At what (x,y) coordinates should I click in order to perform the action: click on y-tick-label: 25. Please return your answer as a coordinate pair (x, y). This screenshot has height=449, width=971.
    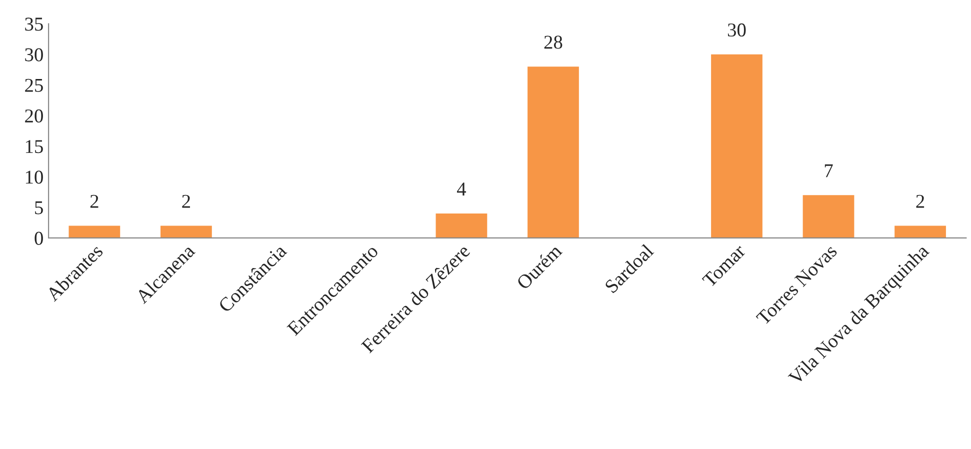
    Looking at the image, I should click on (34, 85).